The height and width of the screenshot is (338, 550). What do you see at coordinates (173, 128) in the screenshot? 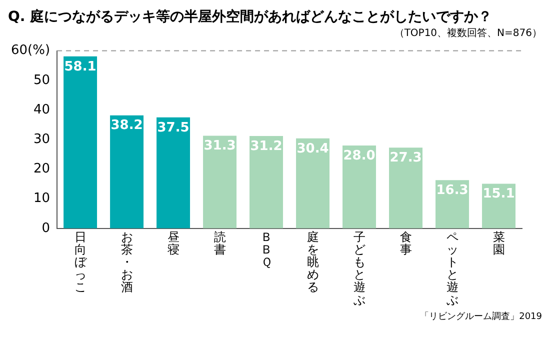
I see `data-label: 37.5` at bounding box center [173, 128].